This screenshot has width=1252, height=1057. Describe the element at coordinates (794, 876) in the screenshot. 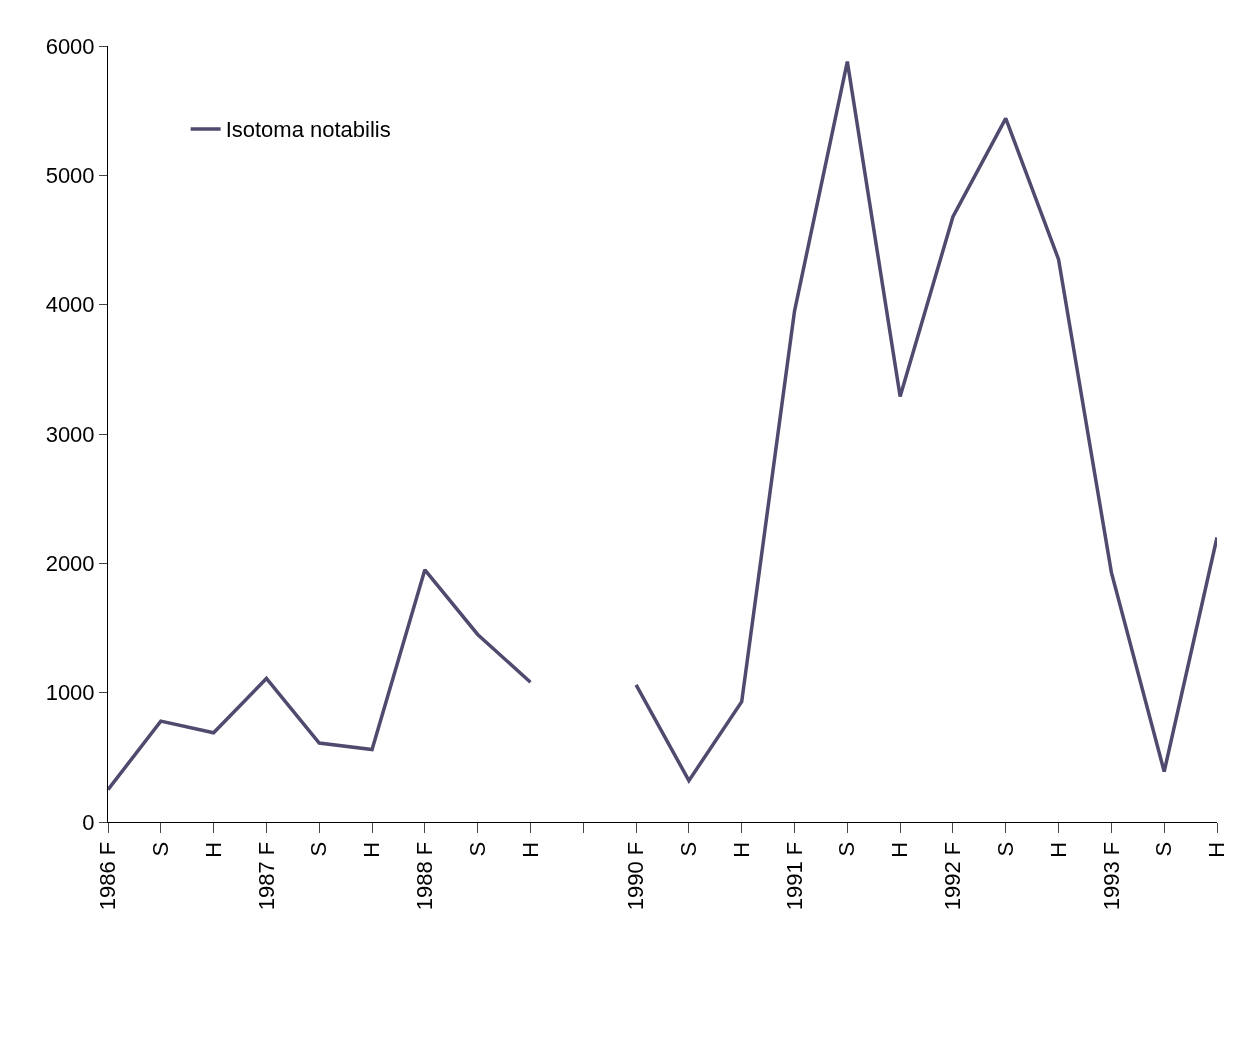

I see `x-tick-label: 1991 F` at that location.